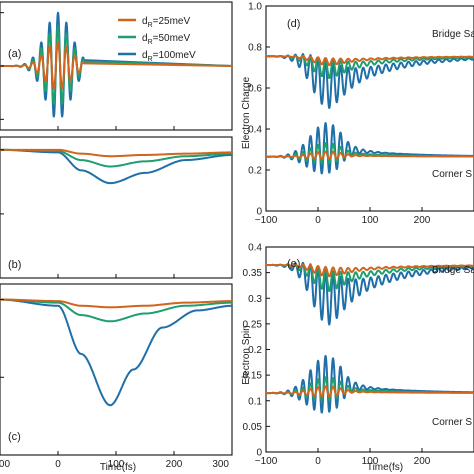 The width and height of the screenshot is (474, 474). I want to click on annotation-corner-d: Corner S, so click(452, 174).